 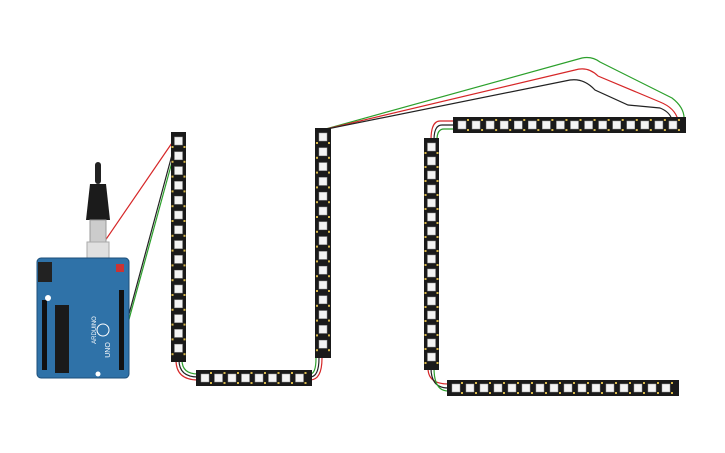 What do you see at coordinates (103, 330) in the screenshot?
I see `logo` at bounding box center [103, 330].